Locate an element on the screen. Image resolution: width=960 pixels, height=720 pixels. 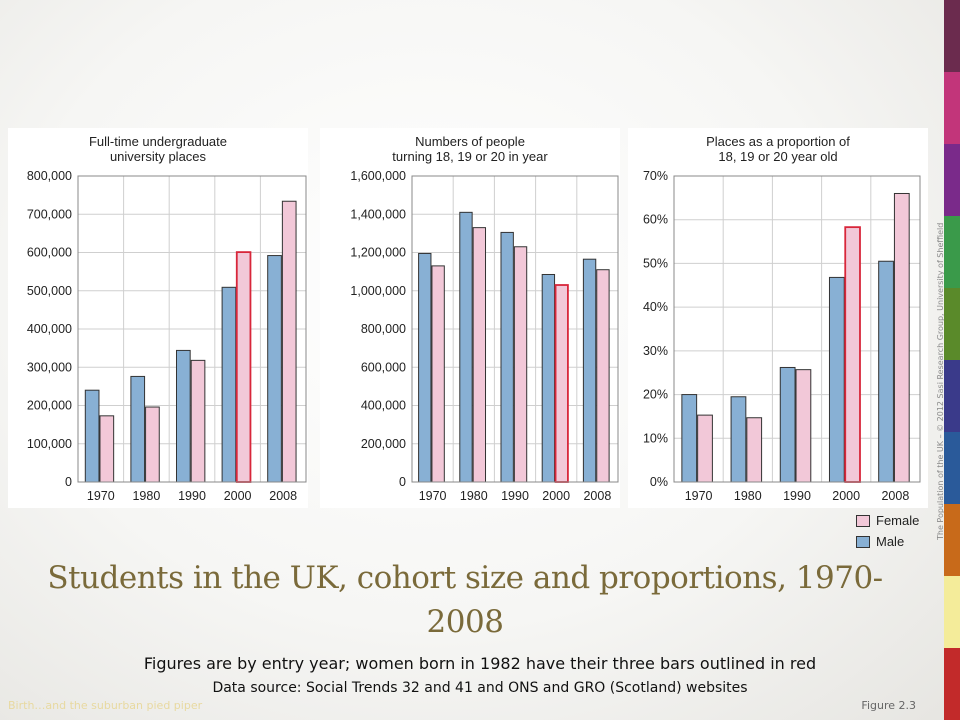
y-tick-label: 1,000,000 is located at coordinates (378, 291).